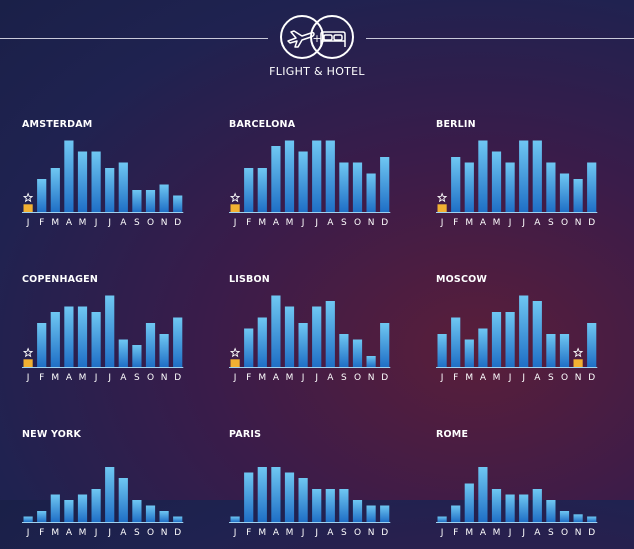  Describe the element at coordinates (52, 434) in the screenshot. I see `city-name: NEW YORK` at that location.